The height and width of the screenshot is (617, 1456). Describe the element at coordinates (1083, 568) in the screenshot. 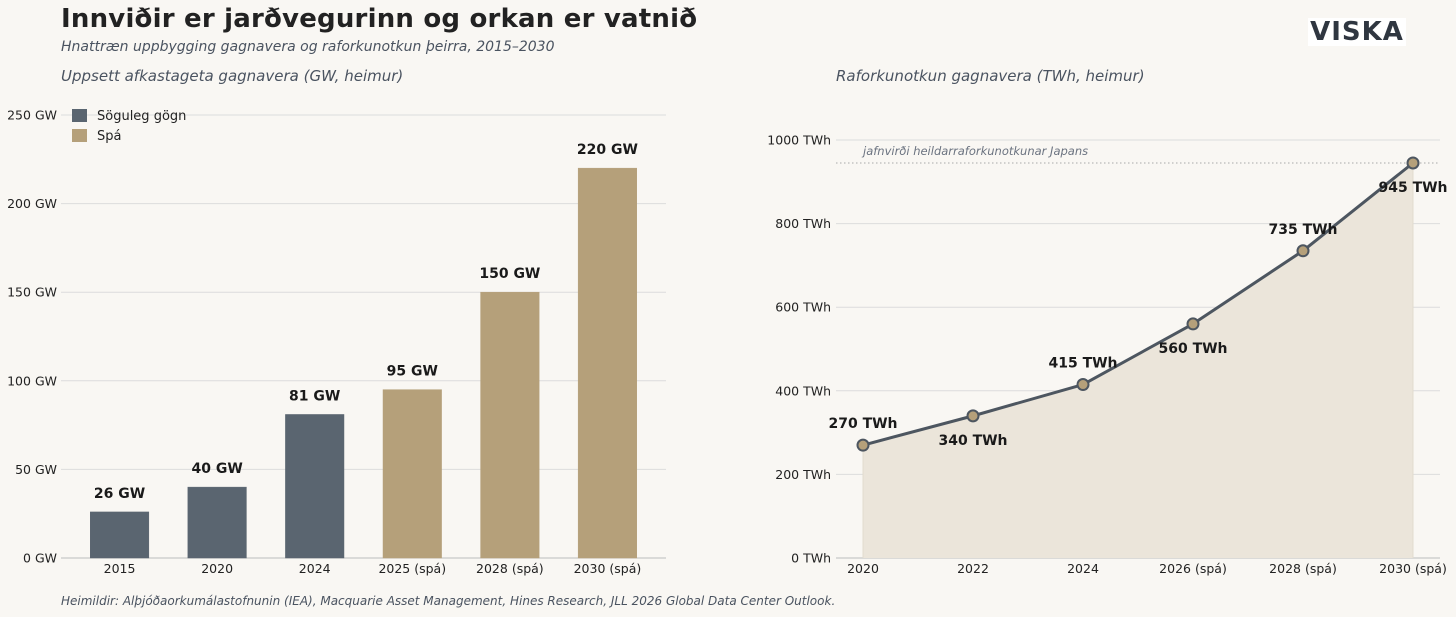

I see `line-xtick-label: 2024` at that location.